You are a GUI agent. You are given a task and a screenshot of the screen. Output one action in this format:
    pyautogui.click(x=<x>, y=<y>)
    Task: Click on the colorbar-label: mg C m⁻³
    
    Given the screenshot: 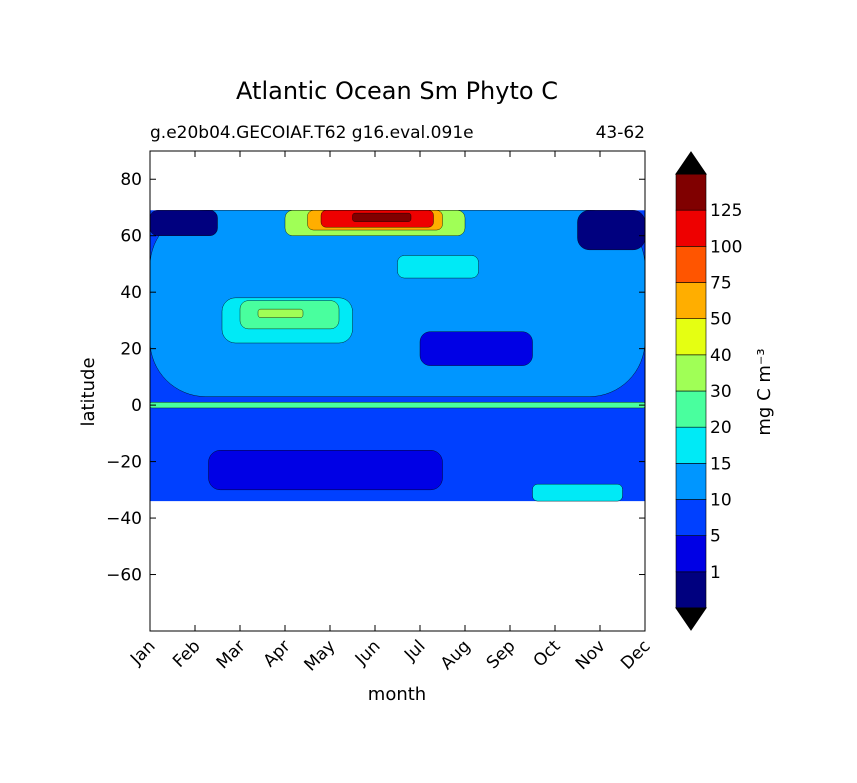 What is the action you would take?
    pyautogui.click(x=764, y=391)
    